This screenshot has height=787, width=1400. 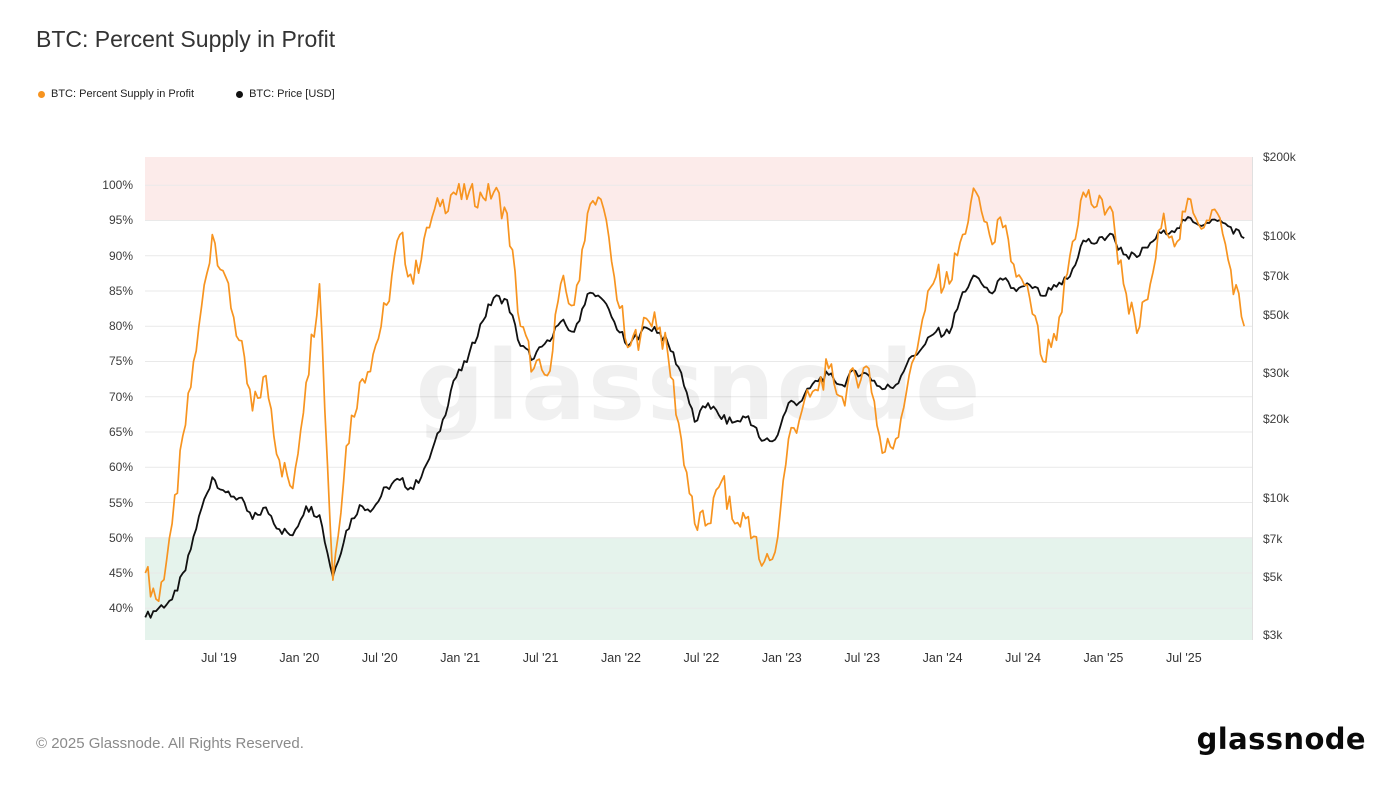 I want to click on y-axis-label-right: $3k, so click(x=1273, y=634).